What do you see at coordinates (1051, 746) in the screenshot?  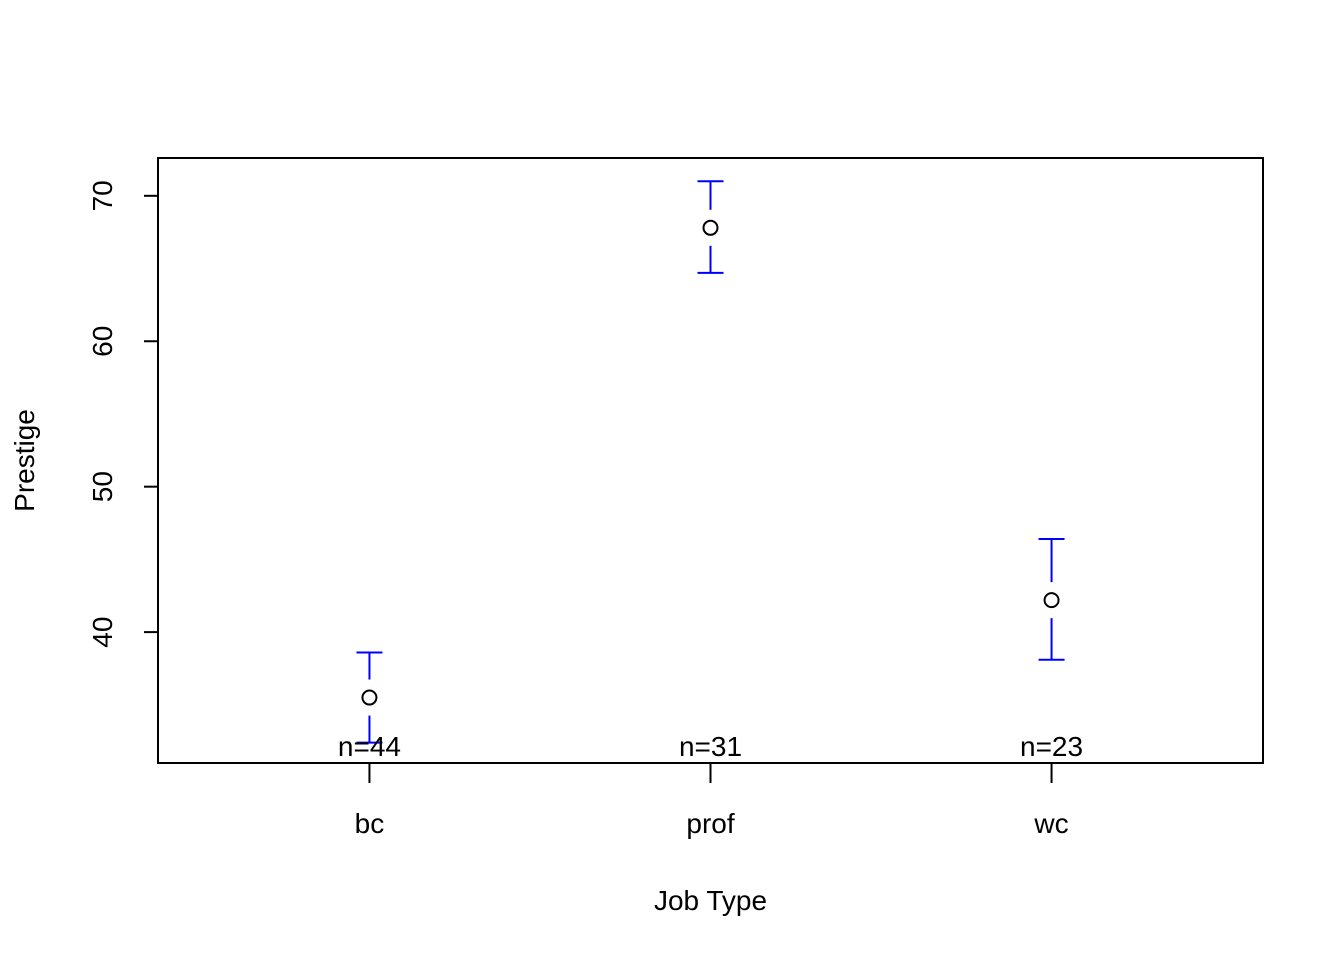 I see `count-label: n=23` at bounding box center [1051, 746].